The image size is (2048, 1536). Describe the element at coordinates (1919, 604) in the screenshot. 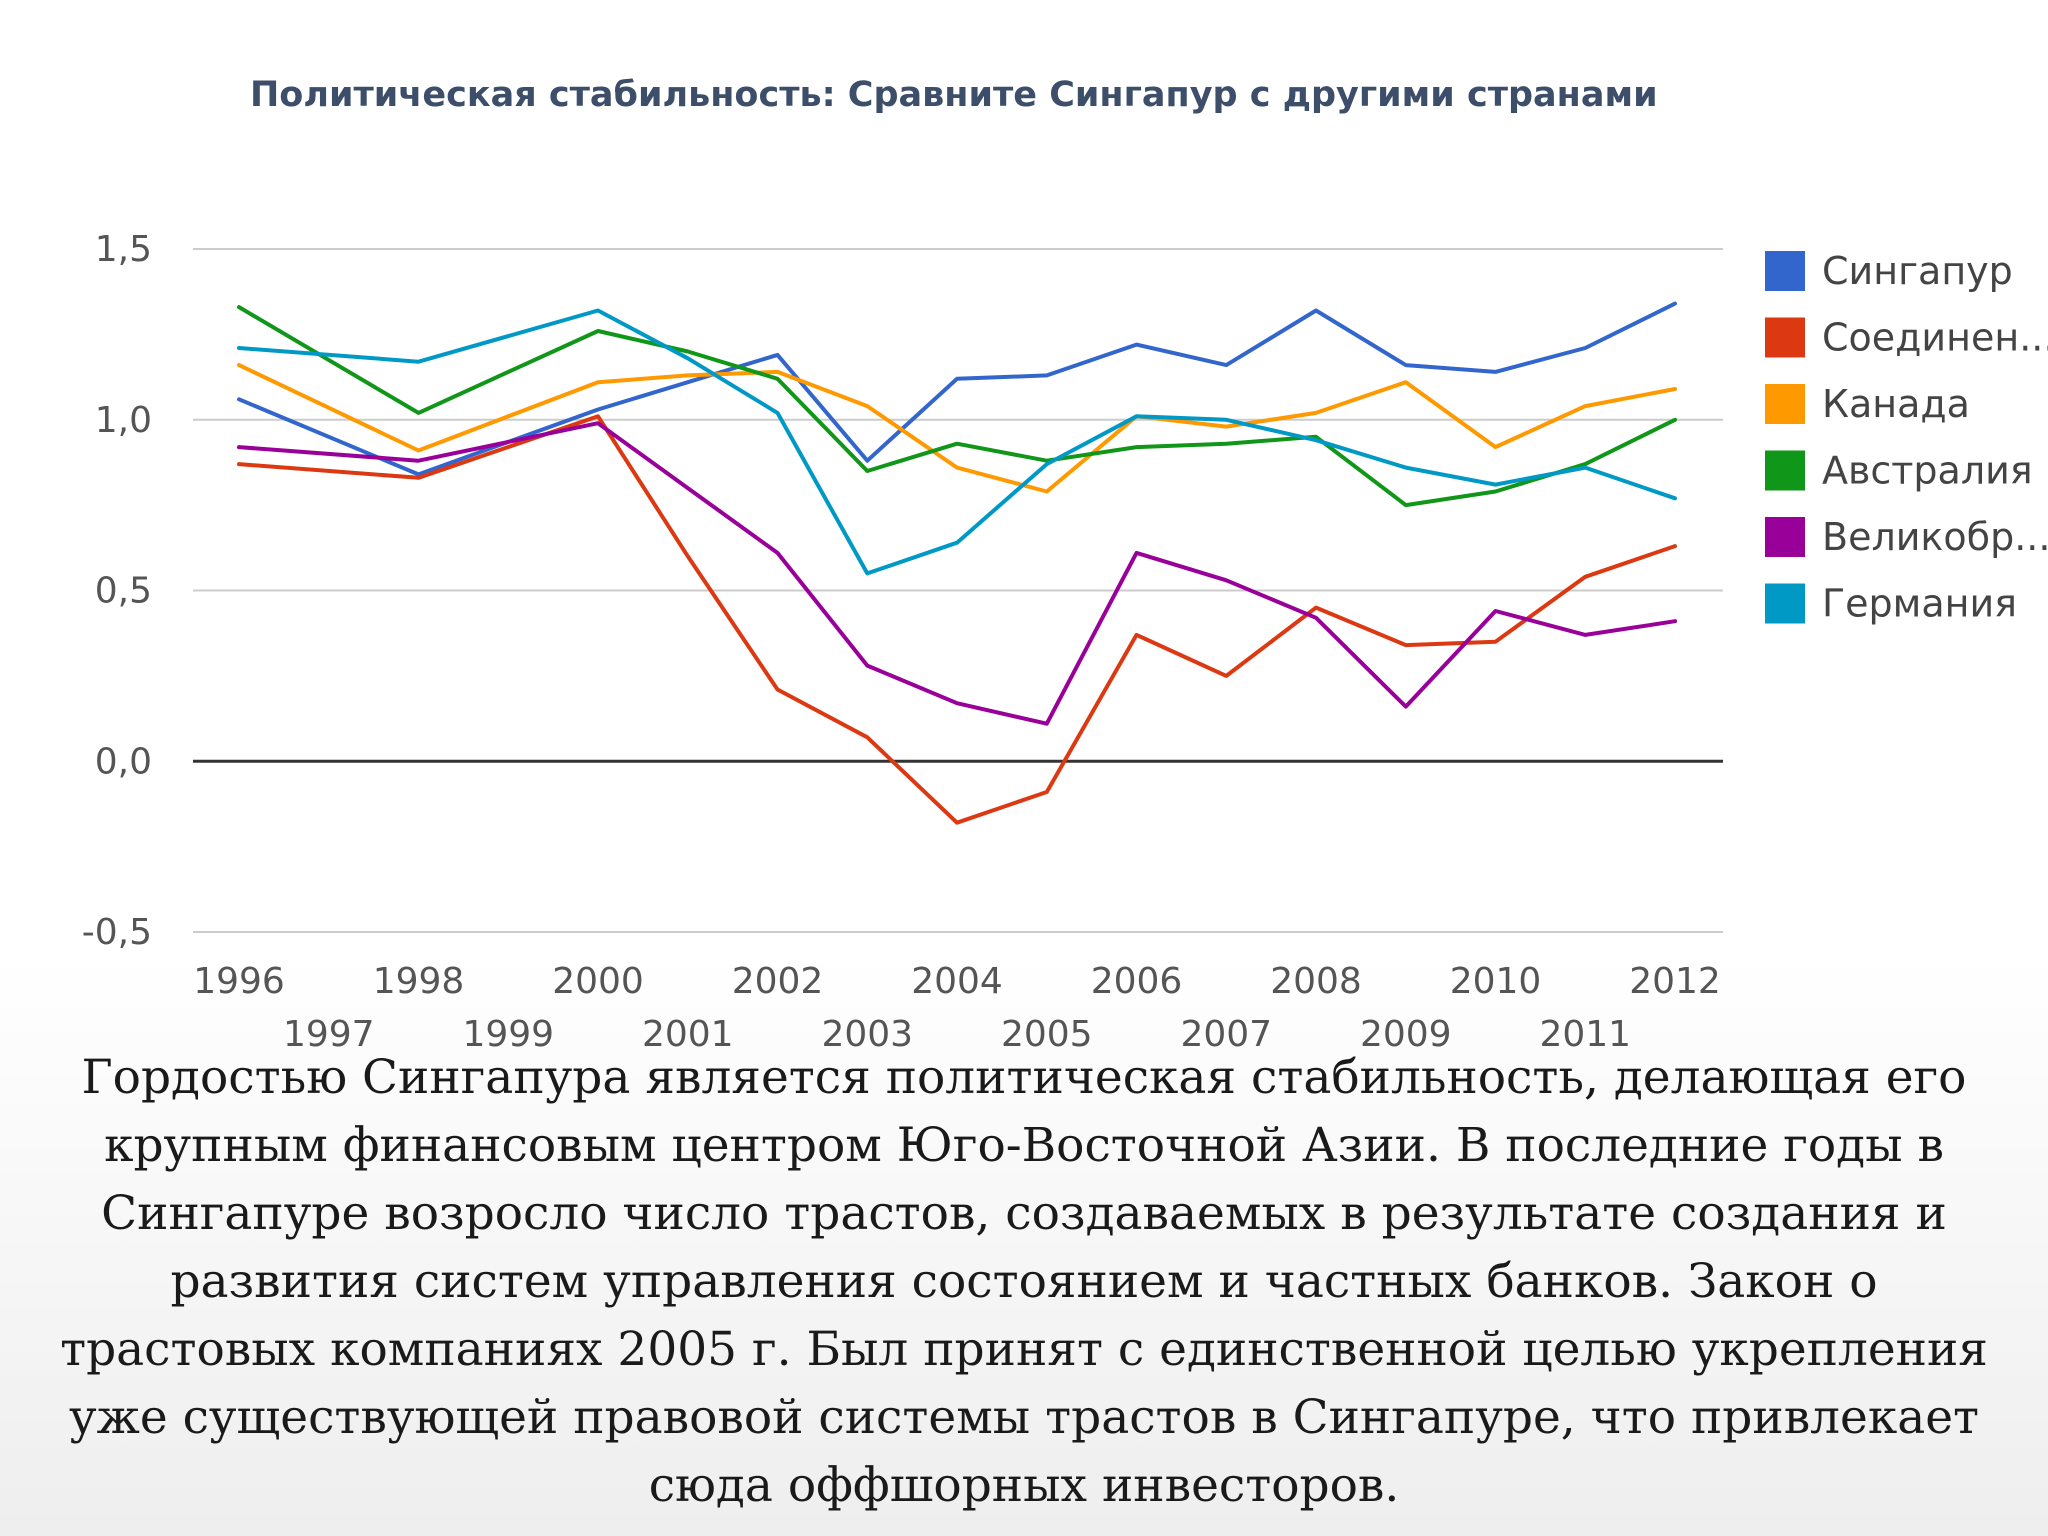

I see `legend-label: Германия` at that location.